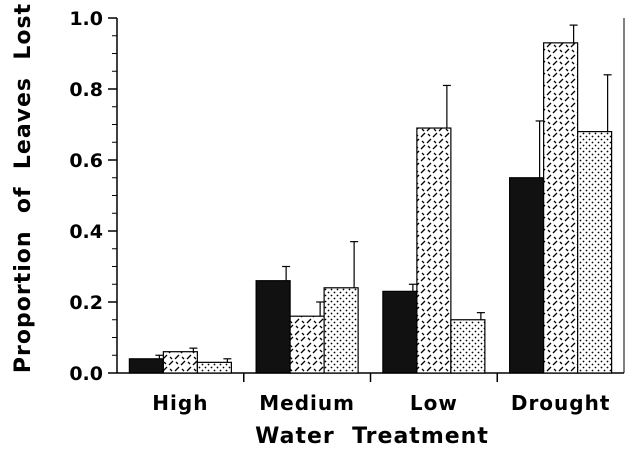 The width and height of the screenshot is (630, 451). Describe the element at coordinates (86, 196) in the screenshot. I see `y-axis-tick-labels: 0.0 0.2 0.4 0.6 0.8 1.0` at that location.